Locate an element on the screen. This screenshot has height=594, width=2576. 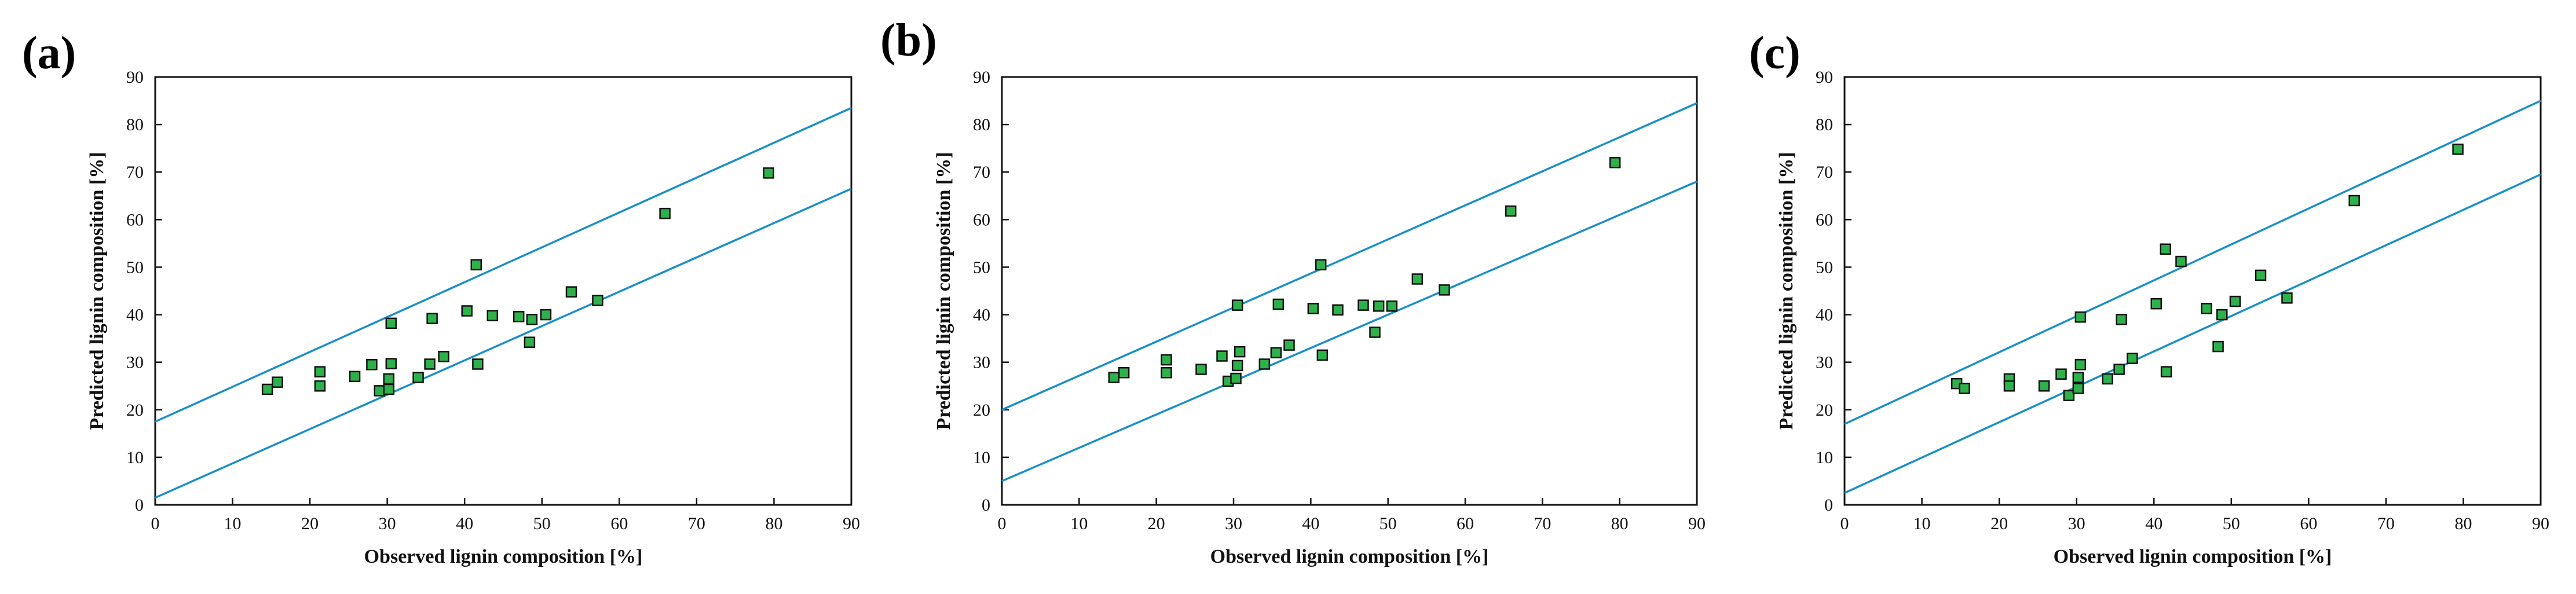
x-tick-label: 80 is located at coordinates (1620, 523).